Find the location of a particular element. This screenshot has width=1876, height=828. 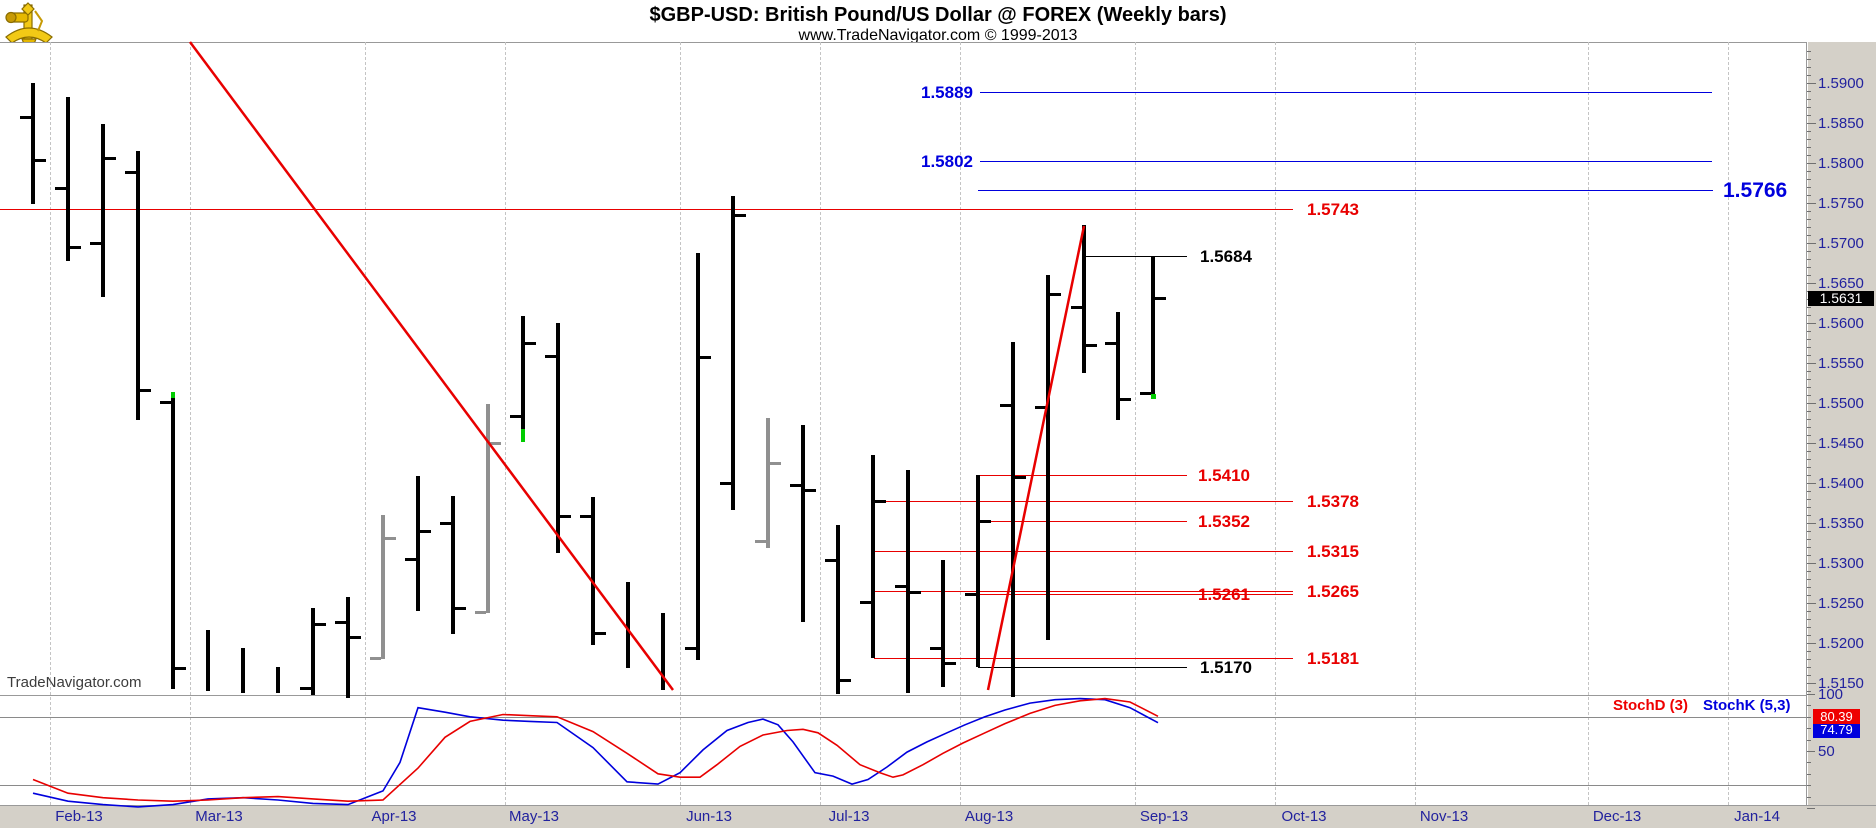

price-axis-label: 1.5250 is located at coordinates (1841, 603).